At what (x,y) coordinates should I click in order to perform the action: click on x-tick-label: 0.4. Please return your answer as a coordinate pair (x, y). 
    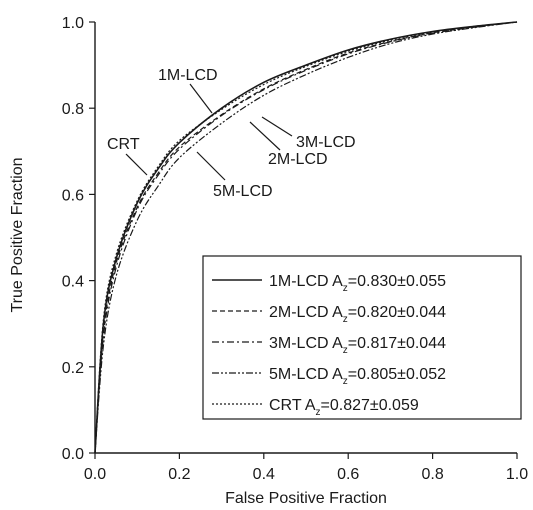
    Looking at the image, I should click on (264, 474).